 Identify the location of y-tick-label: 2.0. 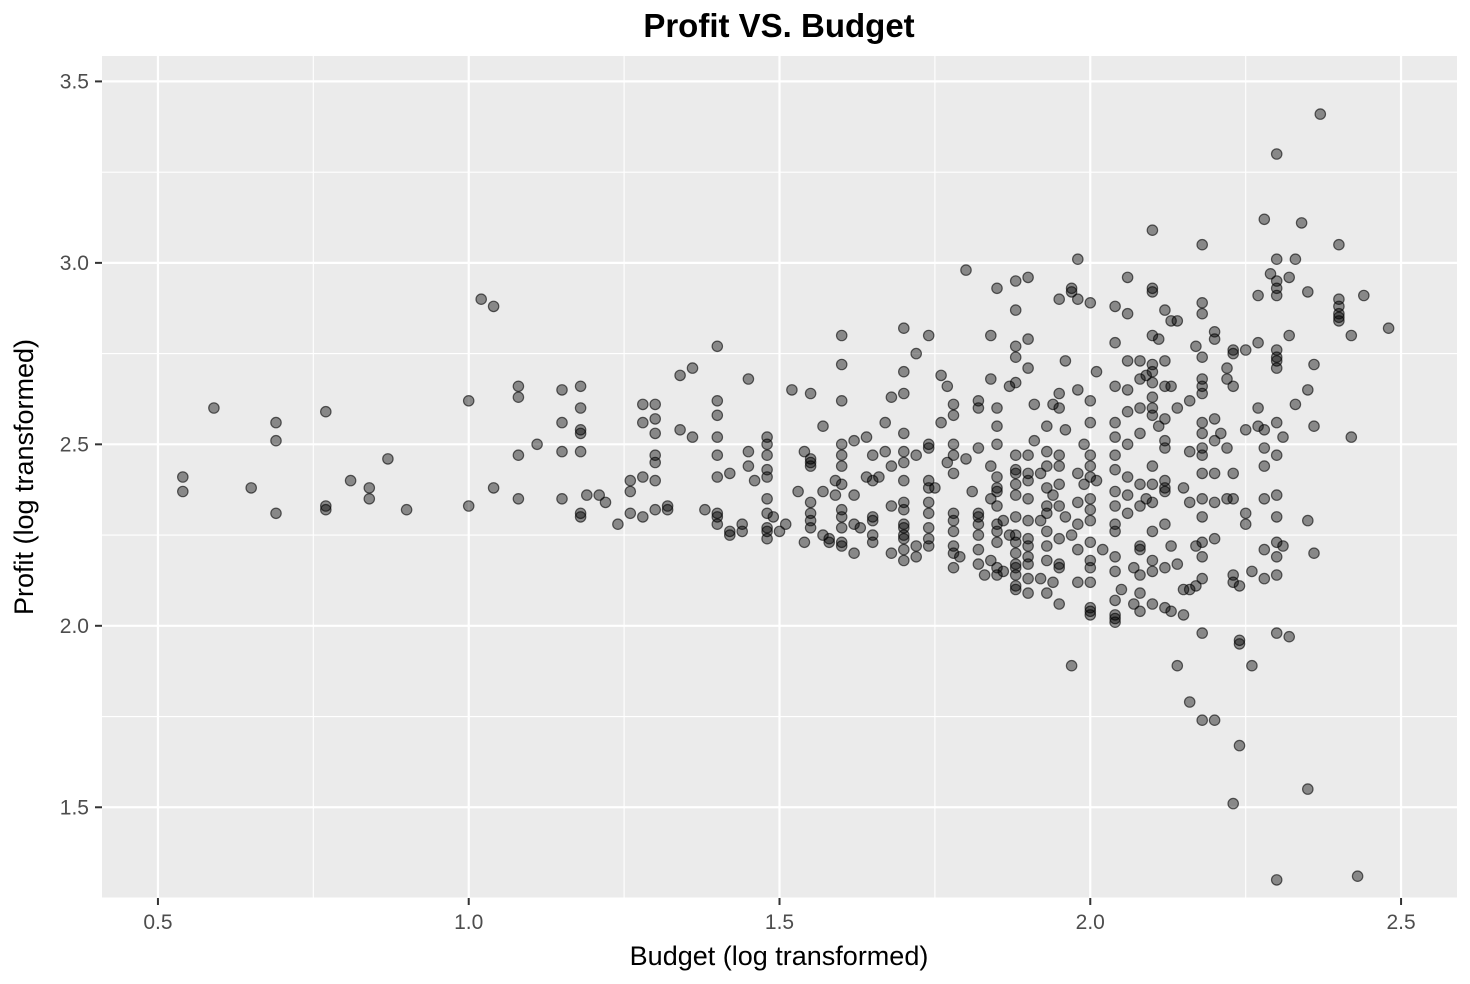
(74, 626).